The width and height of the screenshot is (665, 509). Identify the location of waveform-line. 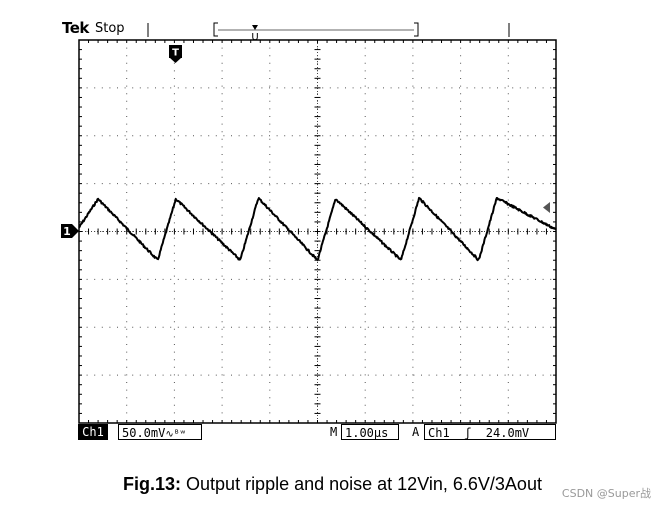
(317, 229).